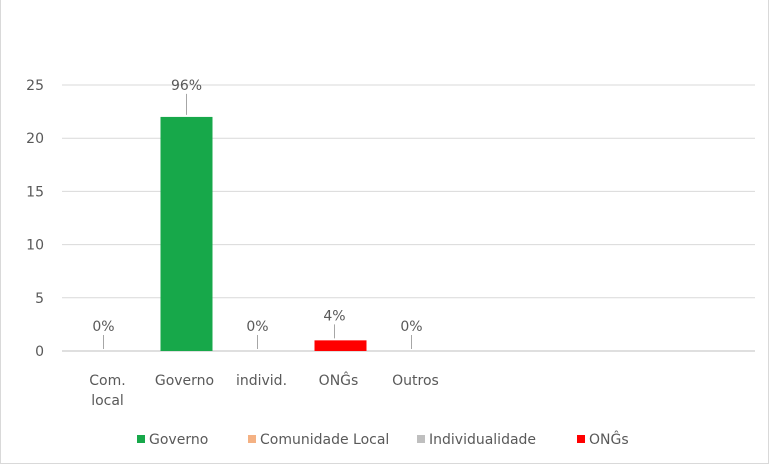  What do you see at coordinates (184, 381) in the screenshot?
I see `x-tick-label: Governo` at bounding box center [184, 381].